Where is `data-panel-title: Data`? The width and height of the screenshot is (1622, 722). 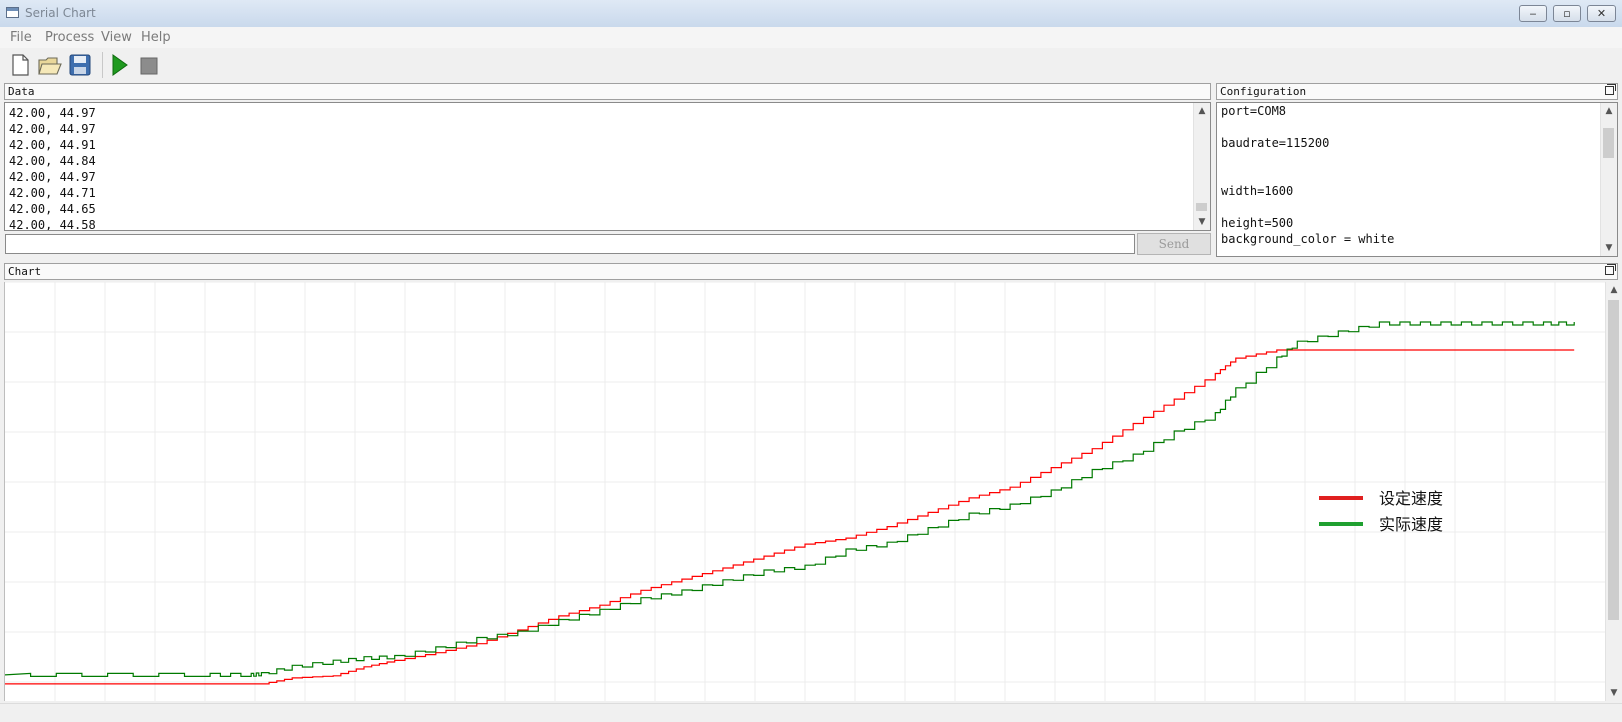 data-panel-title: Data is located at coordinates (21, 91).